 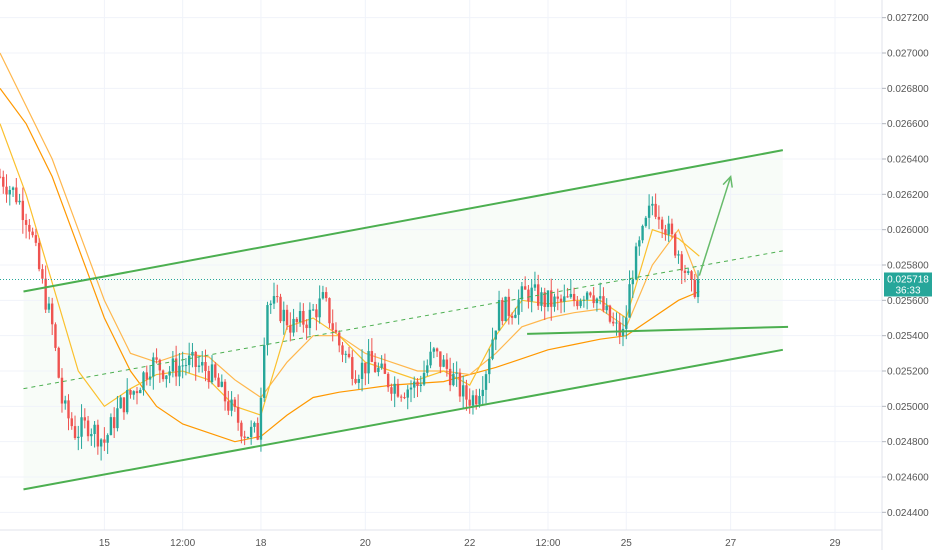 What do you see at coordinates (658, 330) in the screenshot?
I see `support-line` at bounding box center [658, 330].